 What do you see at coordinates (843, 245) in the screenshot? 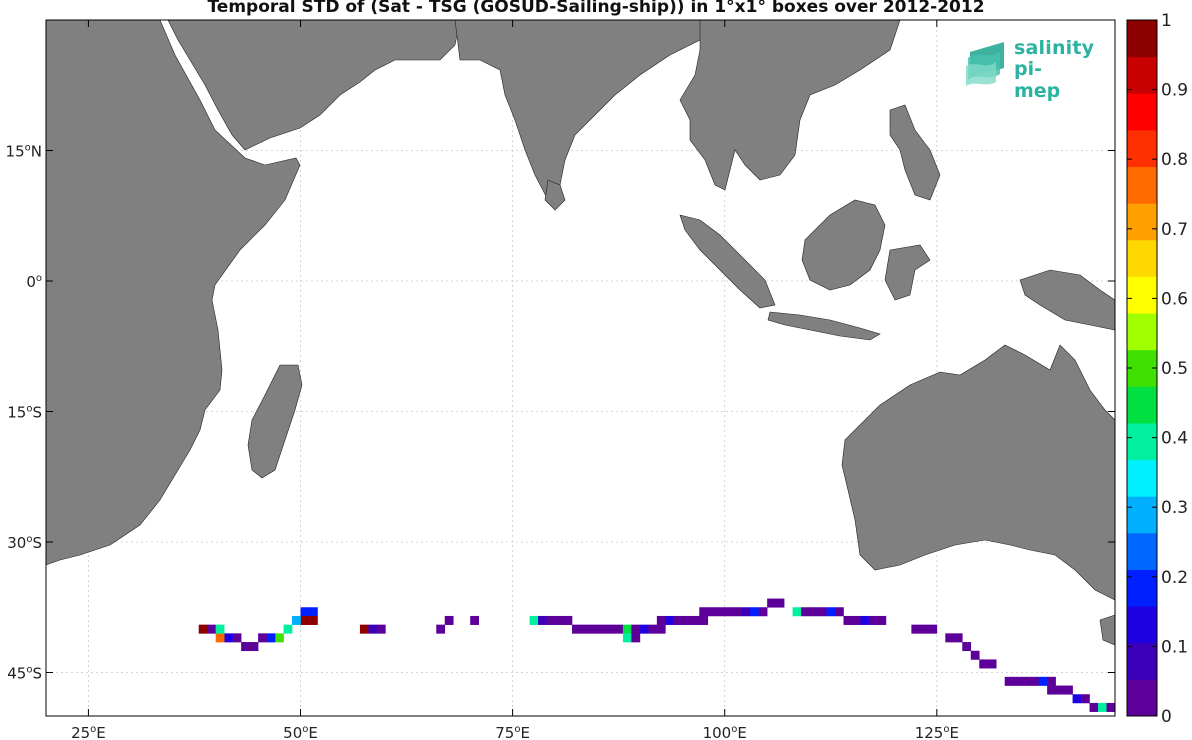
I see `borneo` at bounding box center [843, 245].